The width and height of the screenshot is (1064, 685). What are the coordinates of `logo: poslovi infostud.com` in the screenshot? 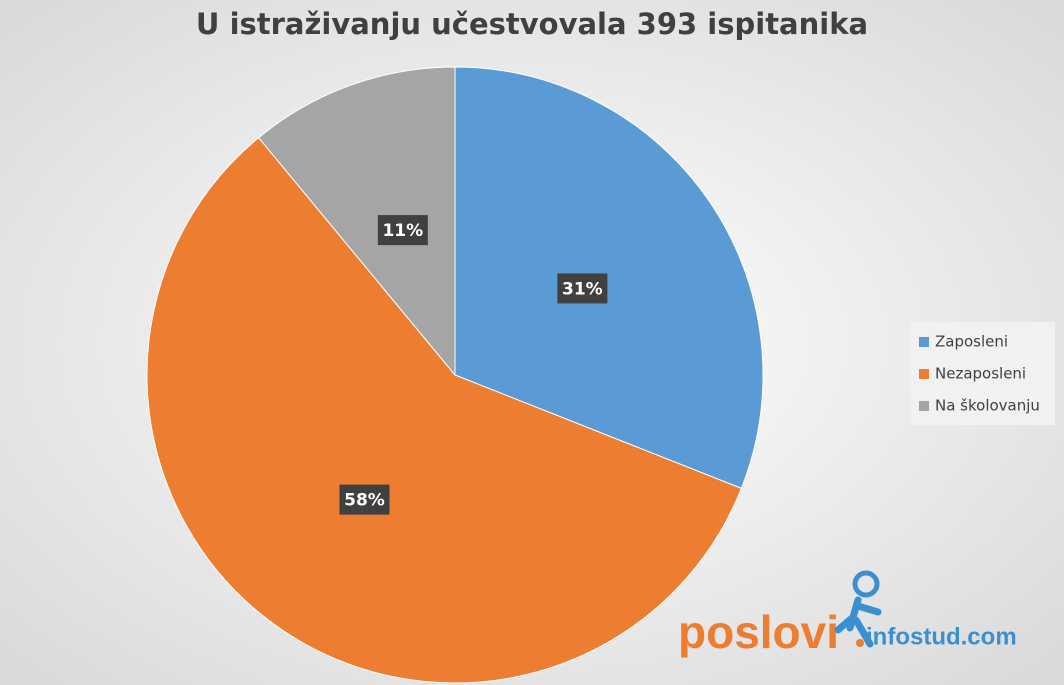 It's located at (847, 614).